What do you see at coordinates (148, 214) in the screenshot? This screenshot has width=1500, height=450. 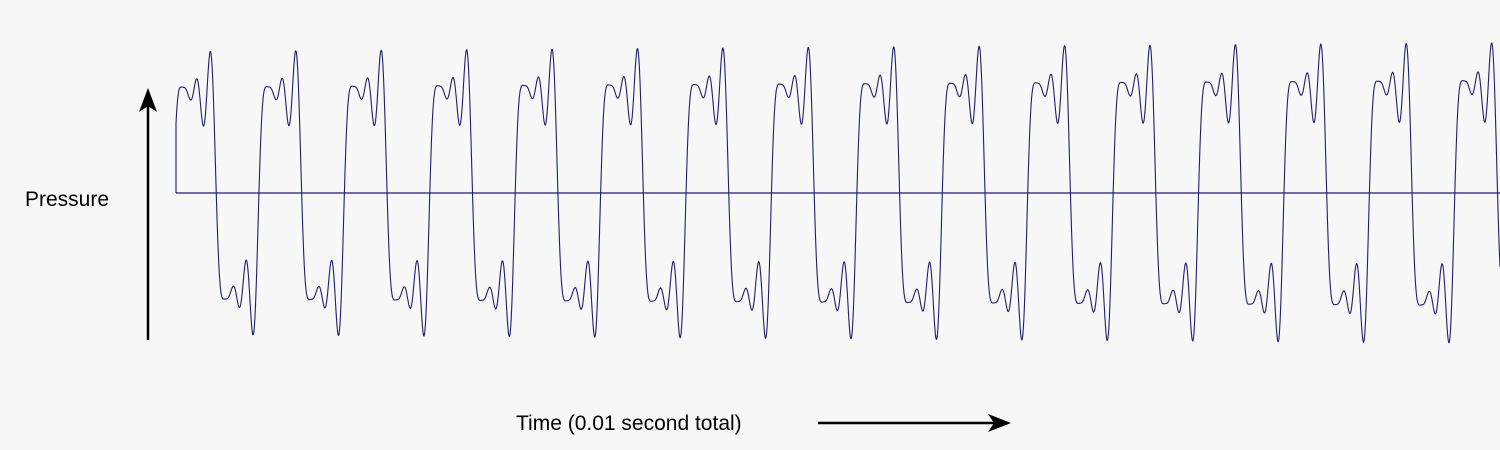 I see `y-axis-arrow` at bounding box center [148, 214].